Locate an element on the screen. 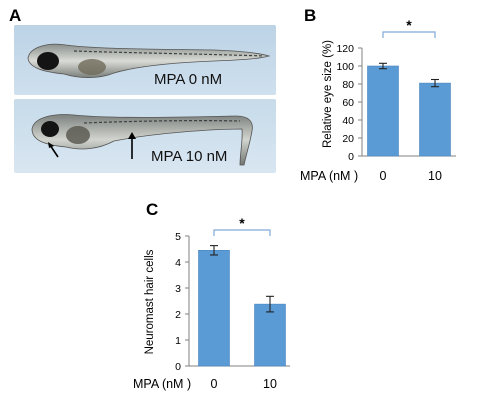 Image resolution: width=500 pixels, height=419 pixels. y-axis-label: Relative eye size (%) is located at coordinates (328, 94).